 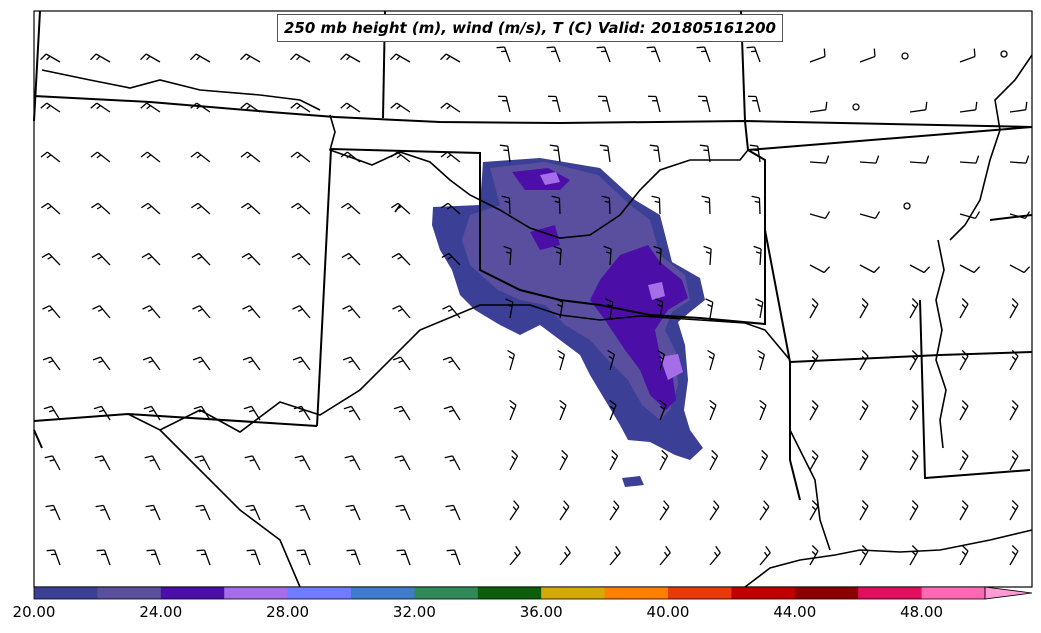 What do you see at coordinates (181, 90) in the screenshot?
I see `river-platte` at bounding box center [181, 90].